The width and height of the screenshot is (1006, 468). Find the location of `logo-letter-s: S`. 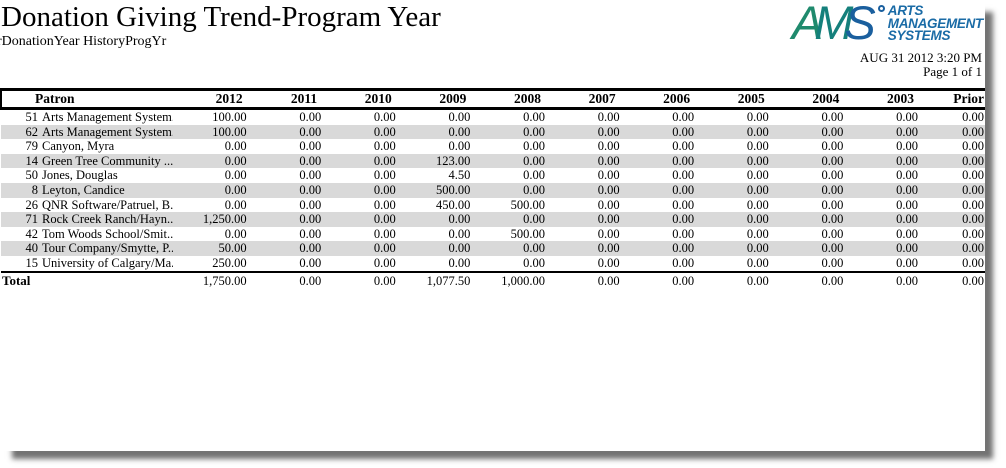

logo-letter-s: S is located at coordinates (860, 24).